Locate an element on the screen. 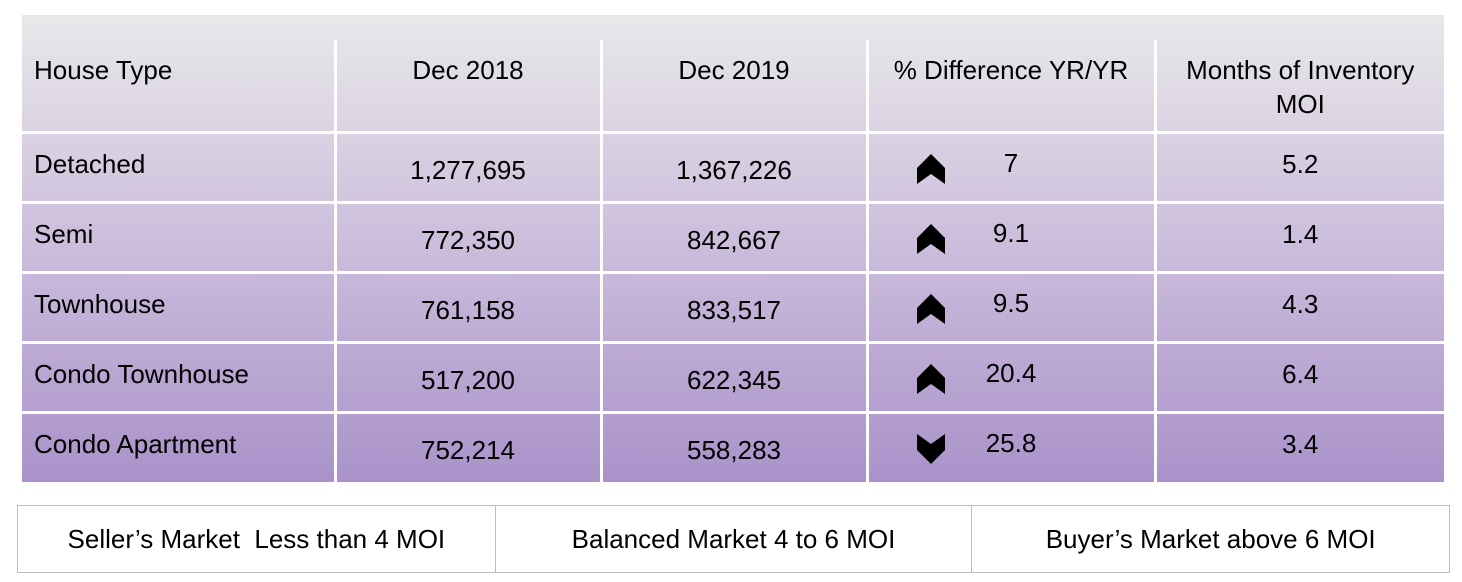 Image resolution: width=1462 pixels, height=582 pixels. legend-balanced-market: Balanced Market 4 to 6 MOI is located at coordinates (733, 539).